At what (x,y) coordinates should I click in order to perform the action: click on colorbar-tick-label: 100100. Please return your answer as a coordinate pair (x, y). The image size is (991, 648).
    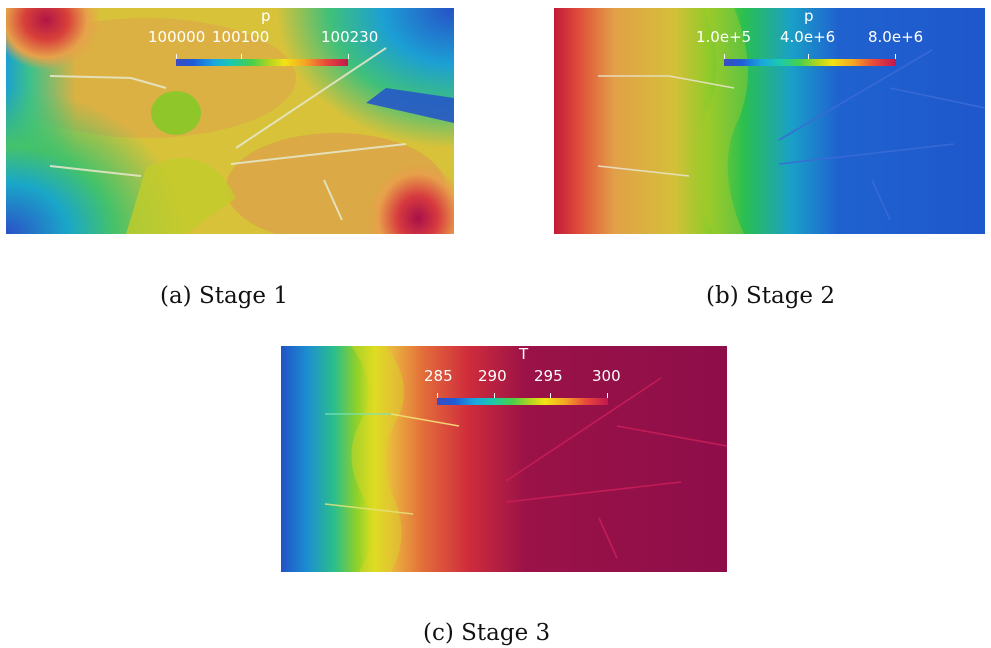
    Looking at the image, I should click on (241, 37).